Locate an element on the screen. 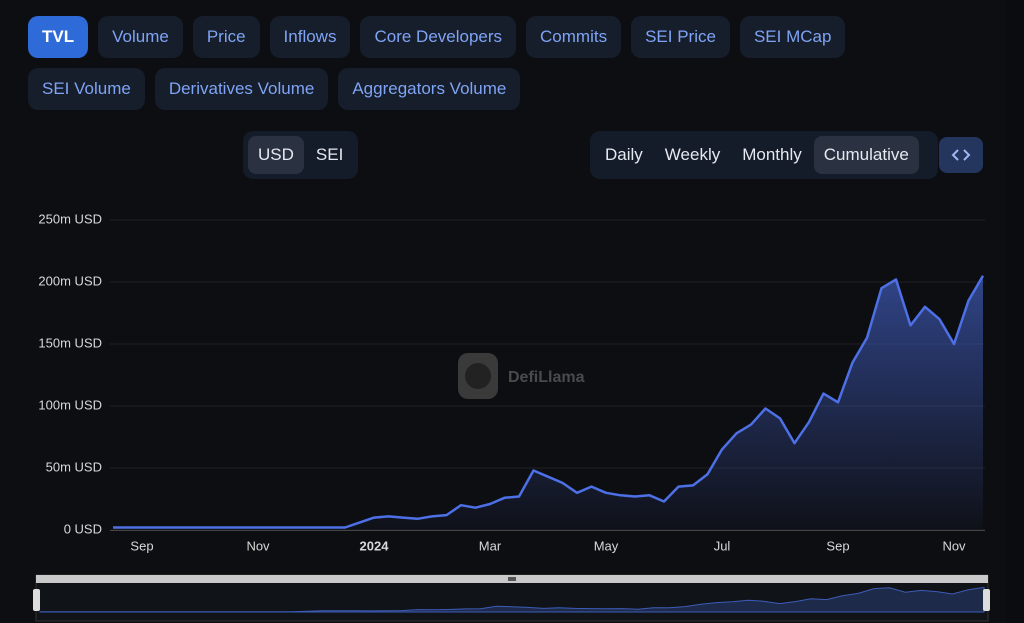 The height and width of the screenshot is (623, 1024). currency-option: USD is located at coordinates (276, 155).